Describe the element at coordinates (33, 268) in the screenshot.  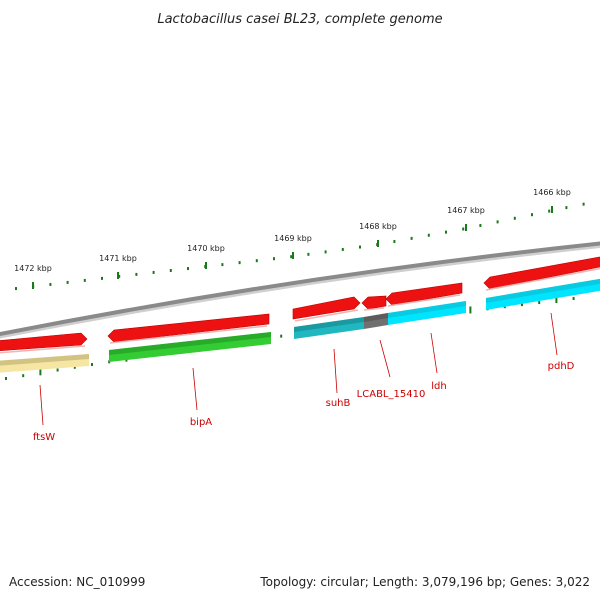
I see `scale-label-kbp: 1472 kbp` at that location.